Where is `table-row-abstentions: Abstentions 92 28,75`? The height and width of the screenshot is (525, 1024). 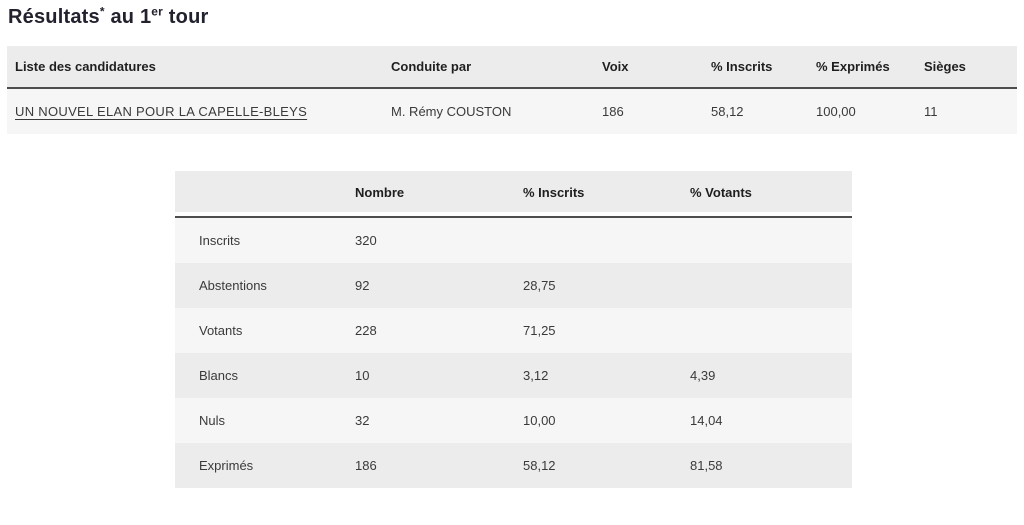
table-row-abstentions: Abstentions 92 28,75 is located at coordinates (513, 285).